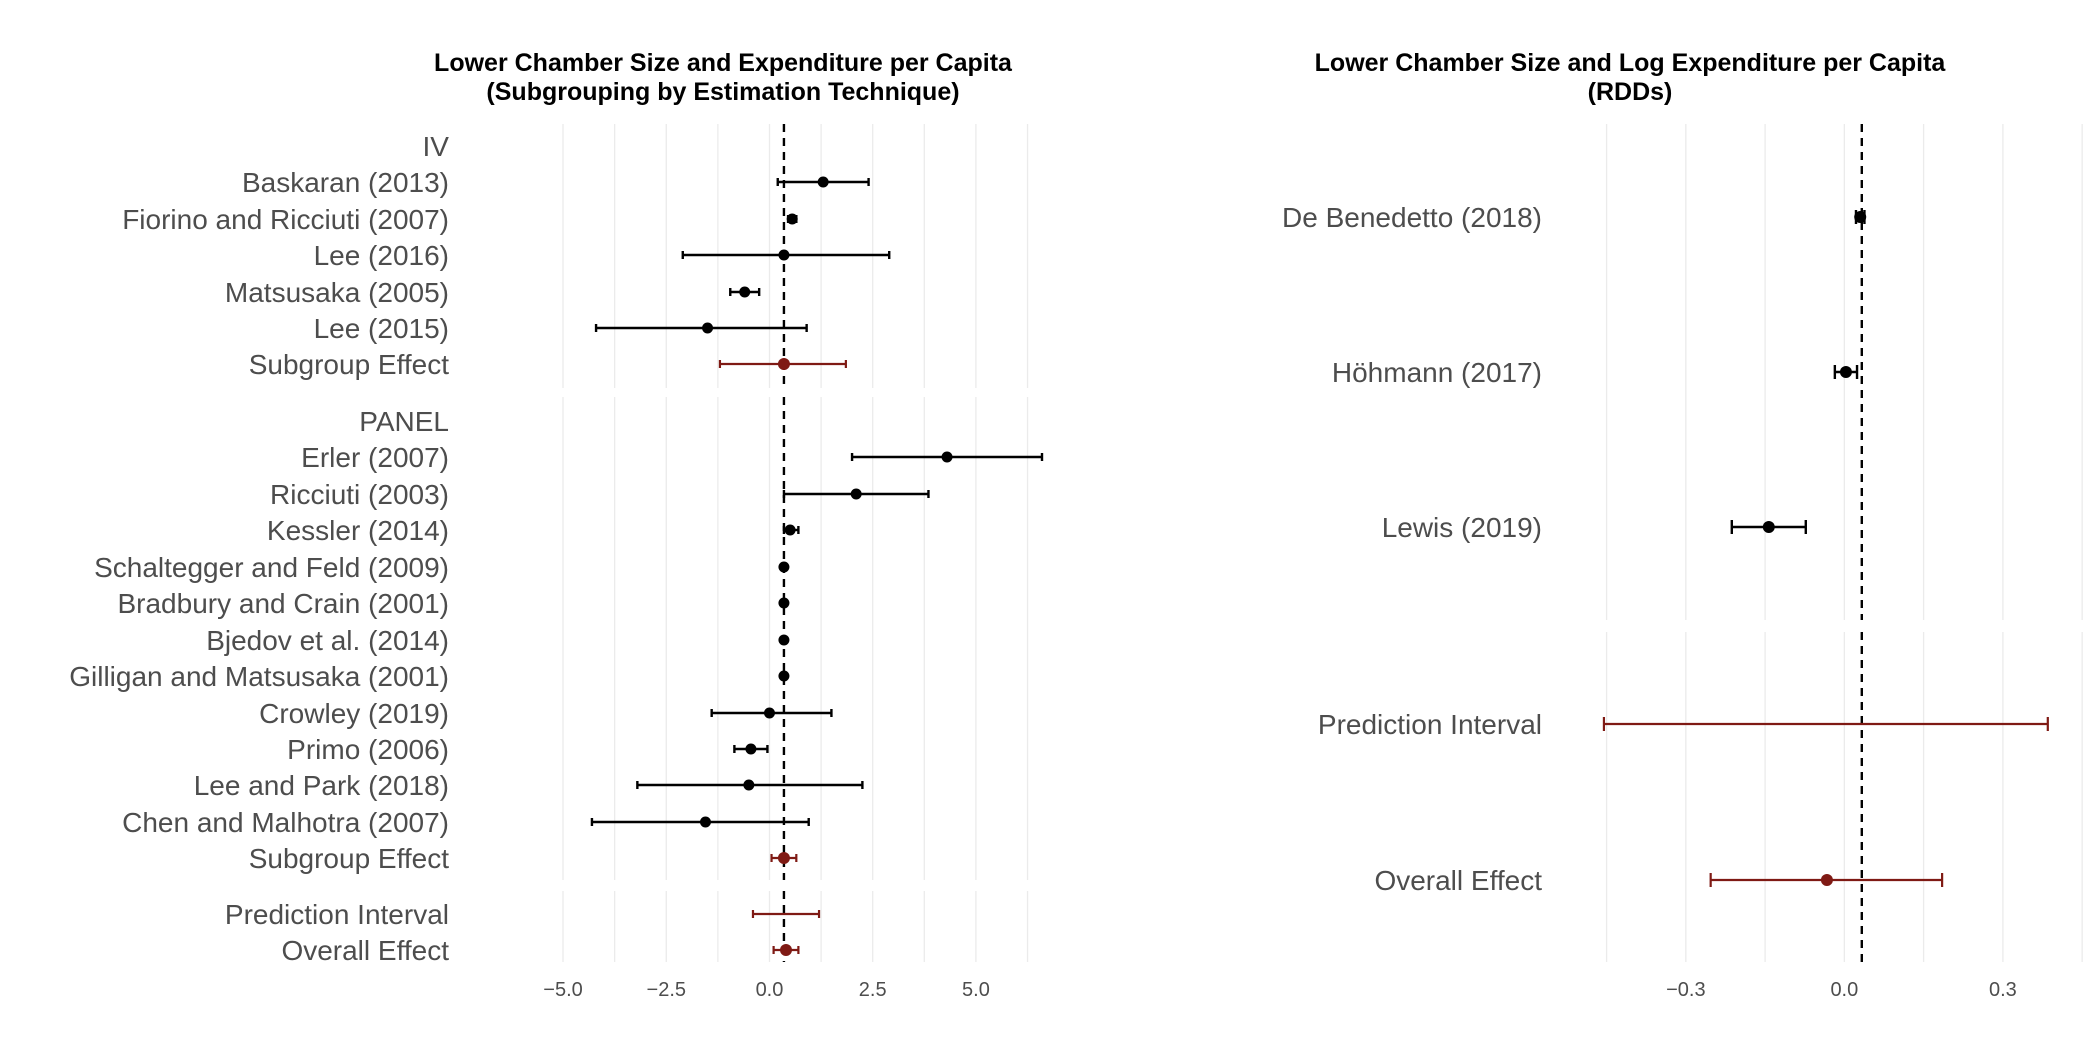  What do you see at coordinates (285, 219) in the screenshot?
I see `row-label-fiorino-and-ricciuti-2007: Fiorino and Ricciuti (2007)` at bounding box center [285, 219].